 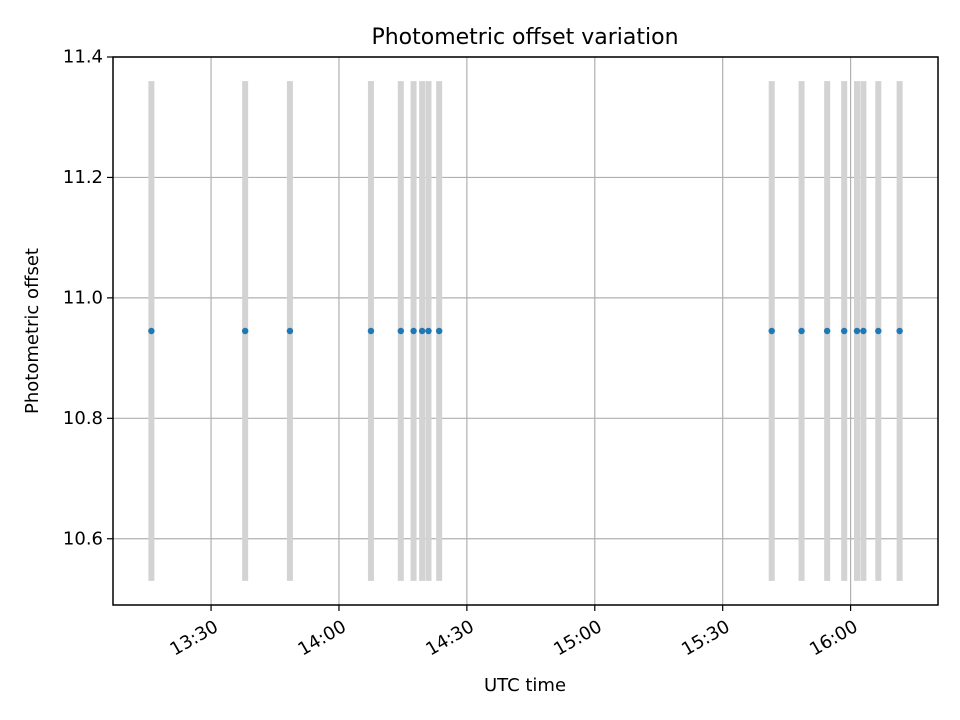 I want to click on y-tick-label: 11.4, so click(x=83, y=57).